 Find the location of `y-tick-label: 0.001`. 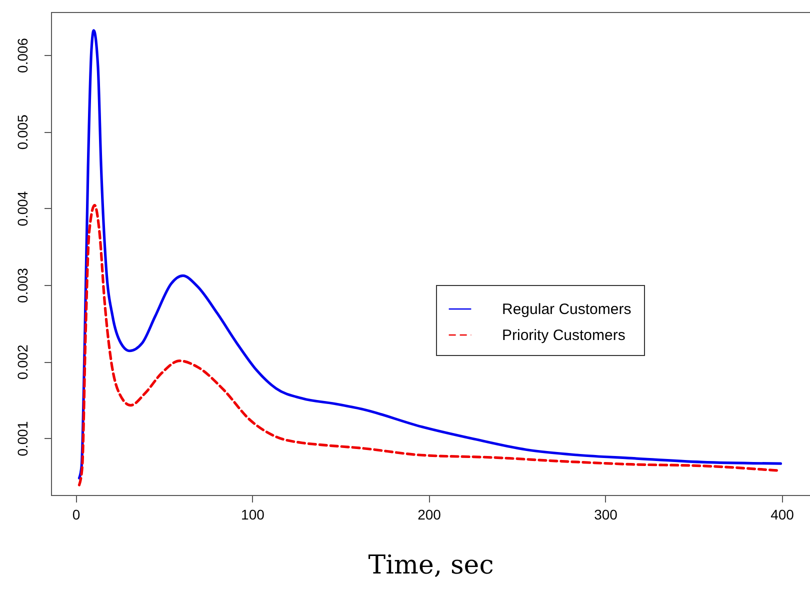

y-tick-label: 0.001 is located at coordinates (22, 438).